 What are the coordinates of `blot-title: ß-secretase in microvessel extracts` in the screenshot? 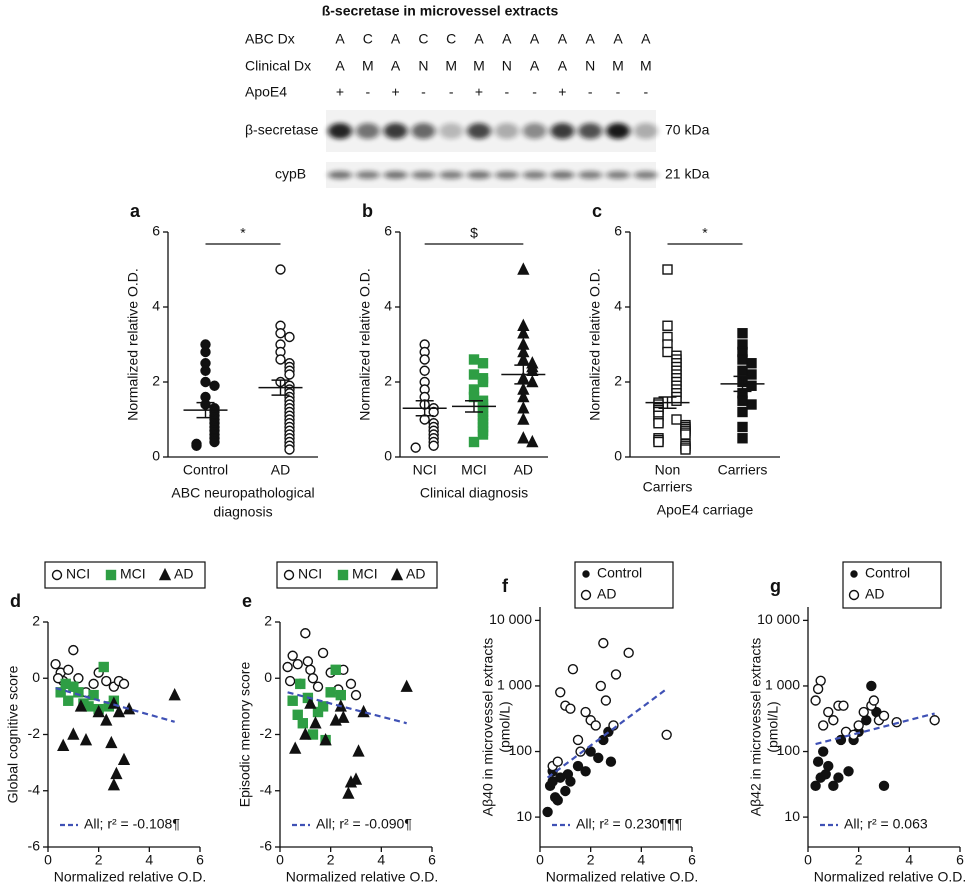 It's located at (440, 11).